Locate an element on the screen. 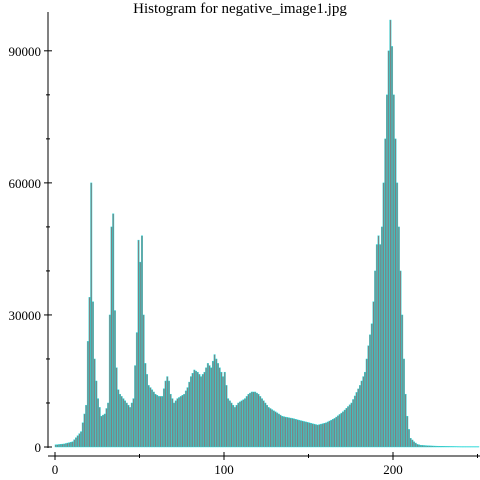 The width and height of the screenshot is (480, 480). x-axis-ticks: 0 100 200 is located at coordinates (265, 464).